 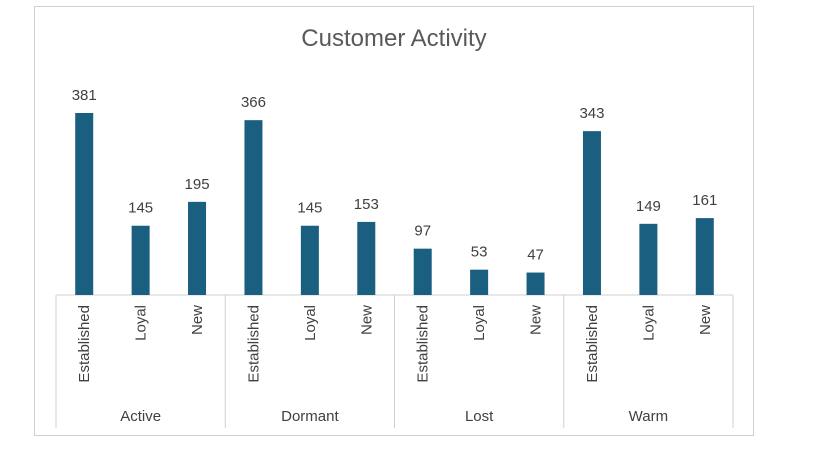 I want to click on bar-lost-established, so click(x=422, y=271).